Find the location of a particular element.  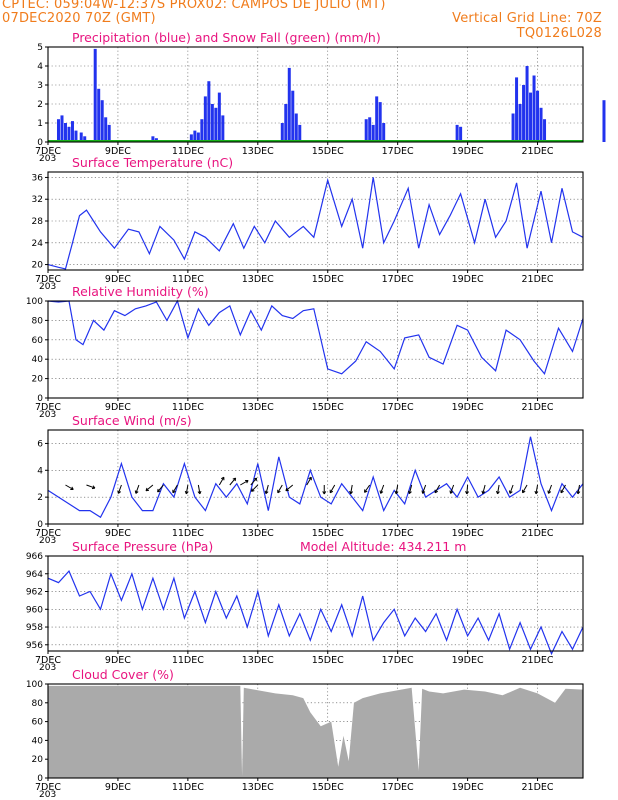

header-run-time: 07DEC2020 70Z (GMT) is located at coordinates (79, 18).